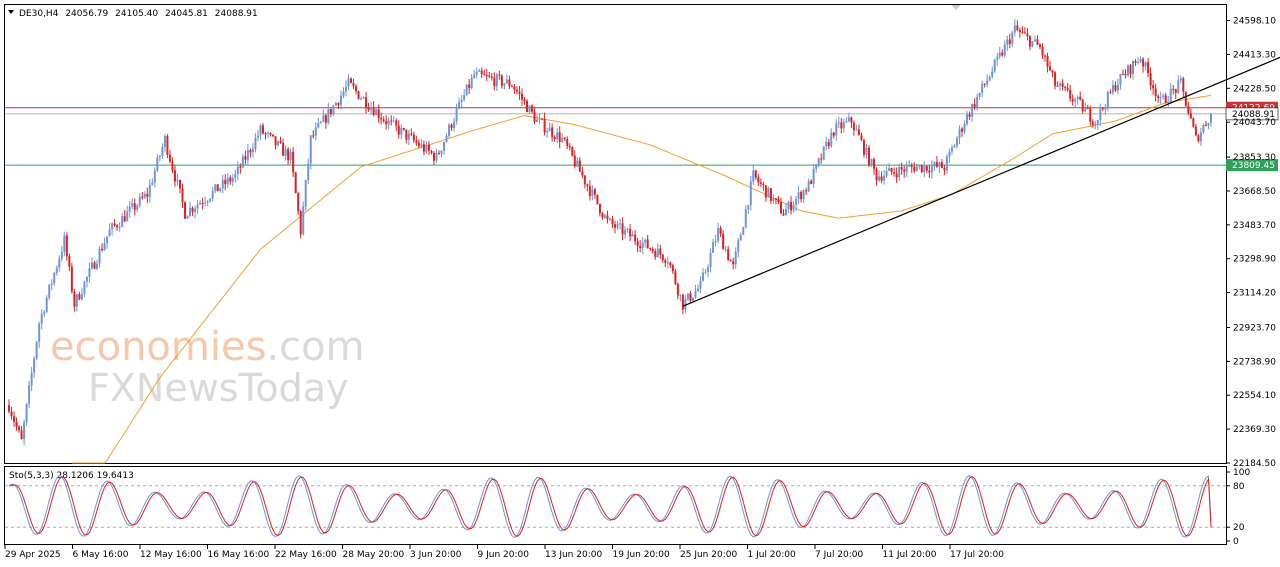  I want to click on x-tick-label: 25 Jun 20:00, so click(708, 555).